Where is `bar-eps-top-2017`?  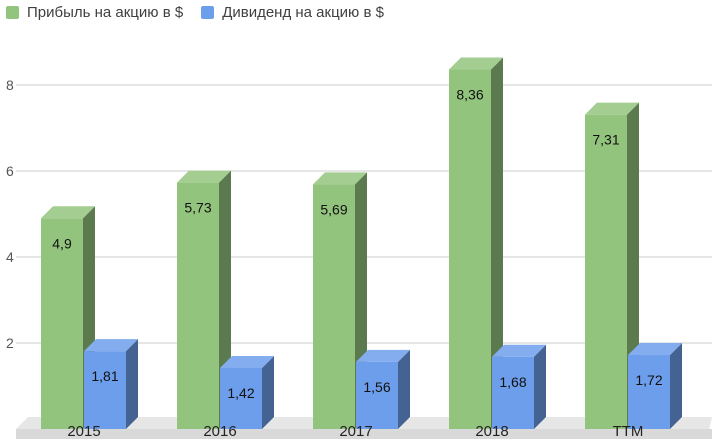
bar-eps-top-2017 is located at coordinates (340, 178).